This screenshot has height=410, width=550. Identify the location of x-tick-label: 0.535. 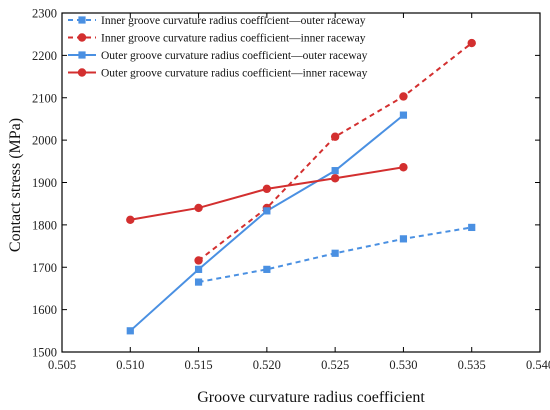
(472, 365).